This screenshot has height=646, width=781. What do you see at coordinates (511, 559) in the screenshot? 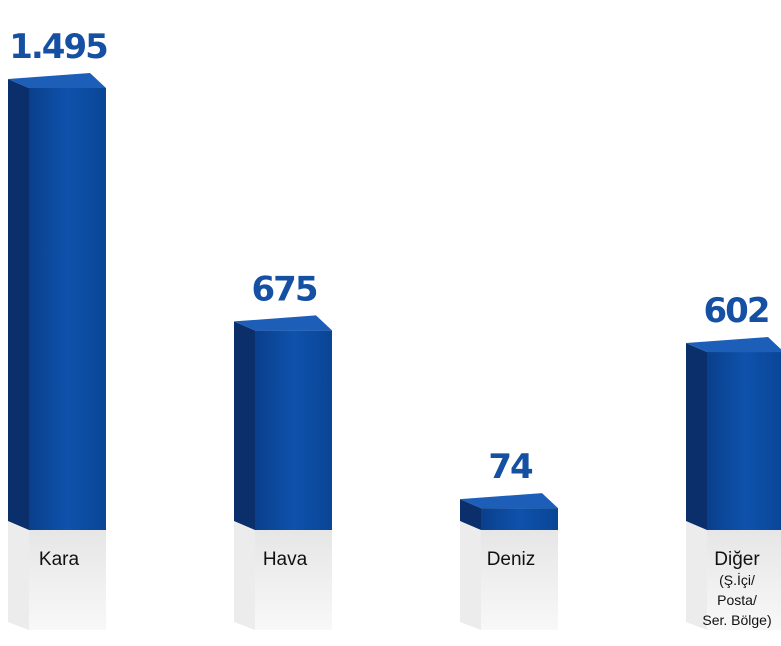
I see `category-label: Deniz` at bounding box center [511, 559].